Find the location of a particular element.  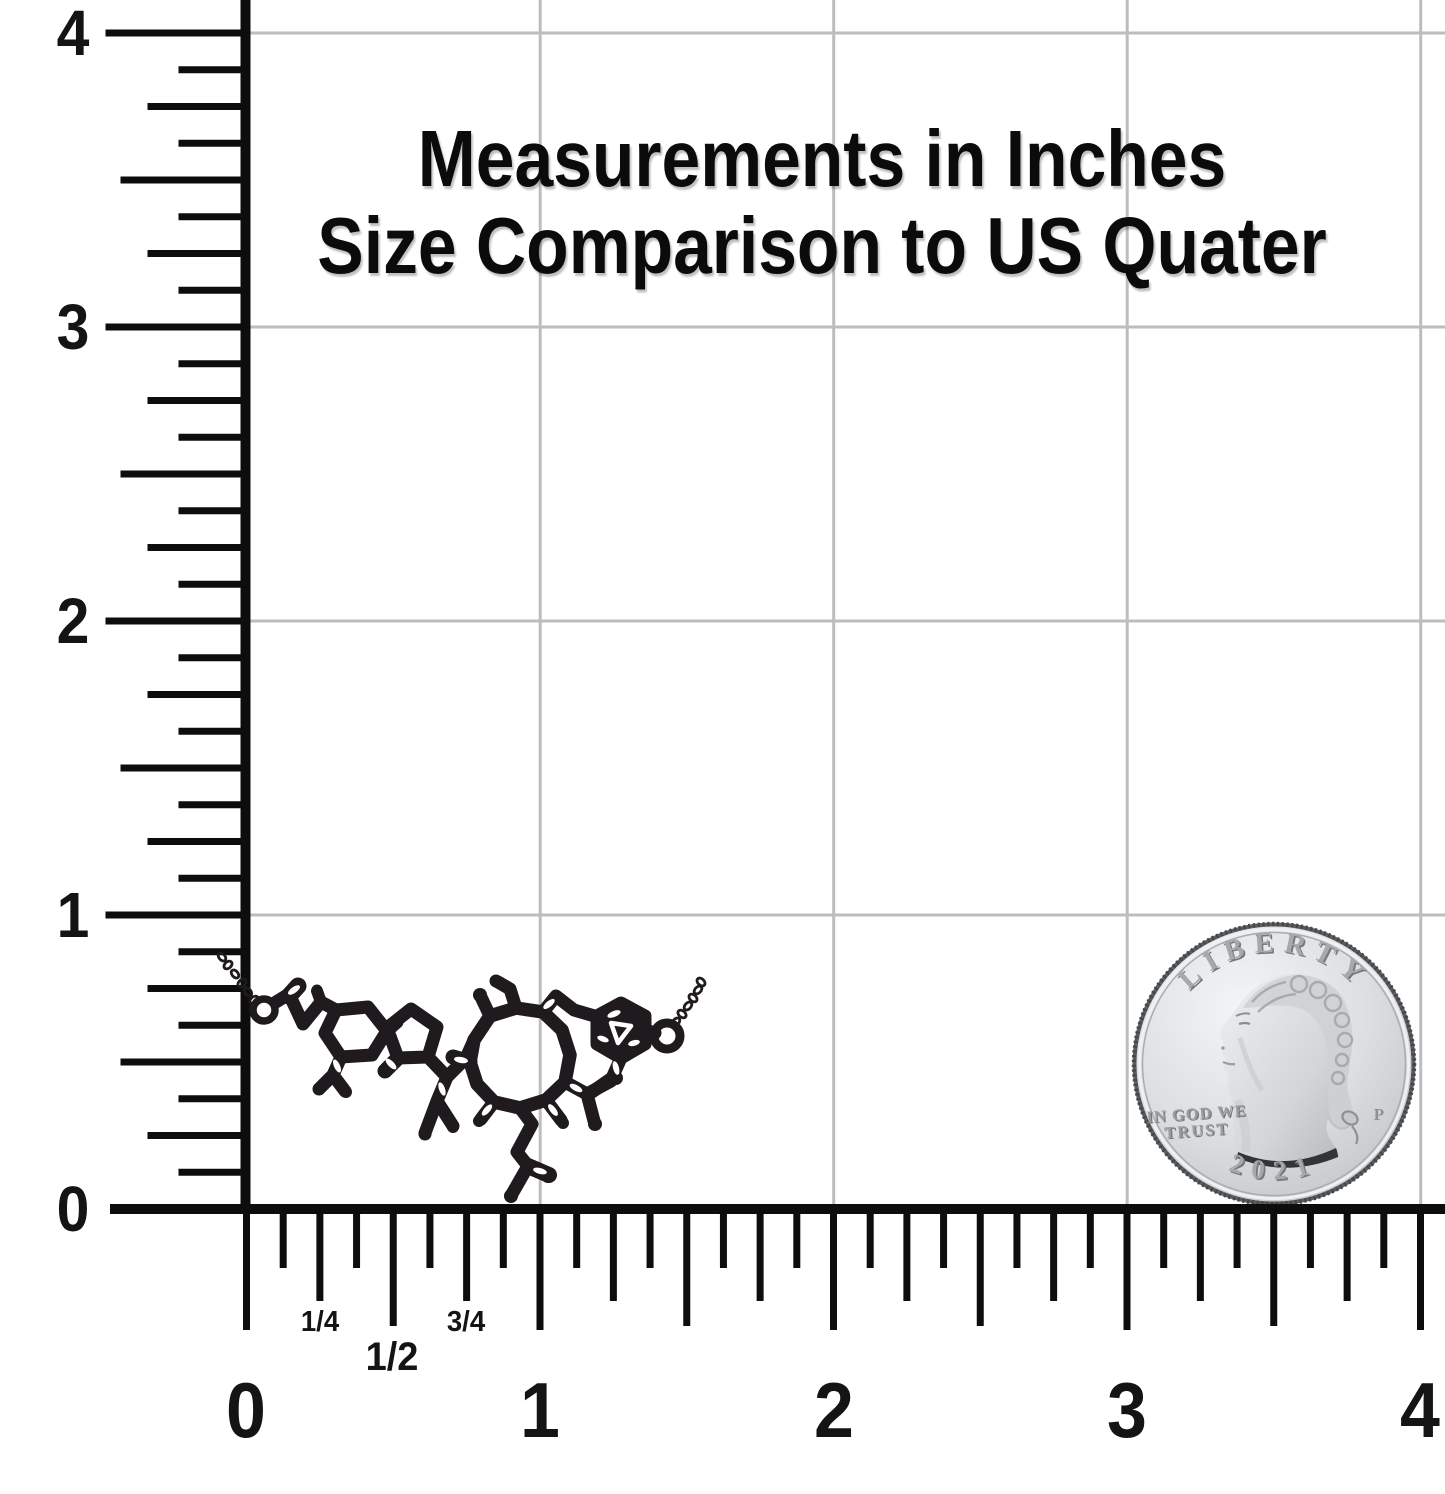

coin-reeding is located at coordinates (1274, 1064).